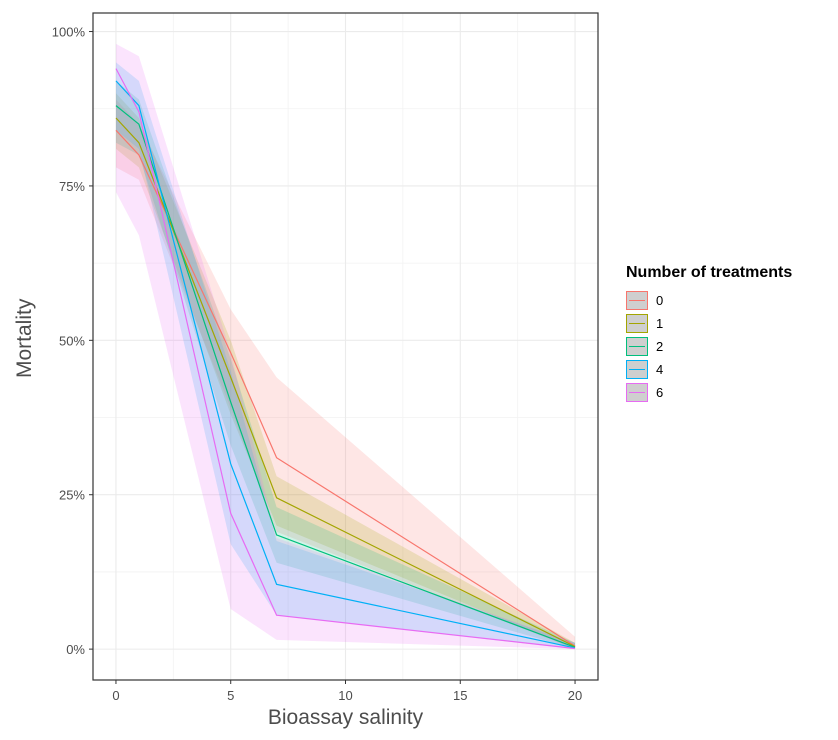 The height and width of the screenshot is (740, 838). I want to click on legend-label: 2, so click(660, 346).